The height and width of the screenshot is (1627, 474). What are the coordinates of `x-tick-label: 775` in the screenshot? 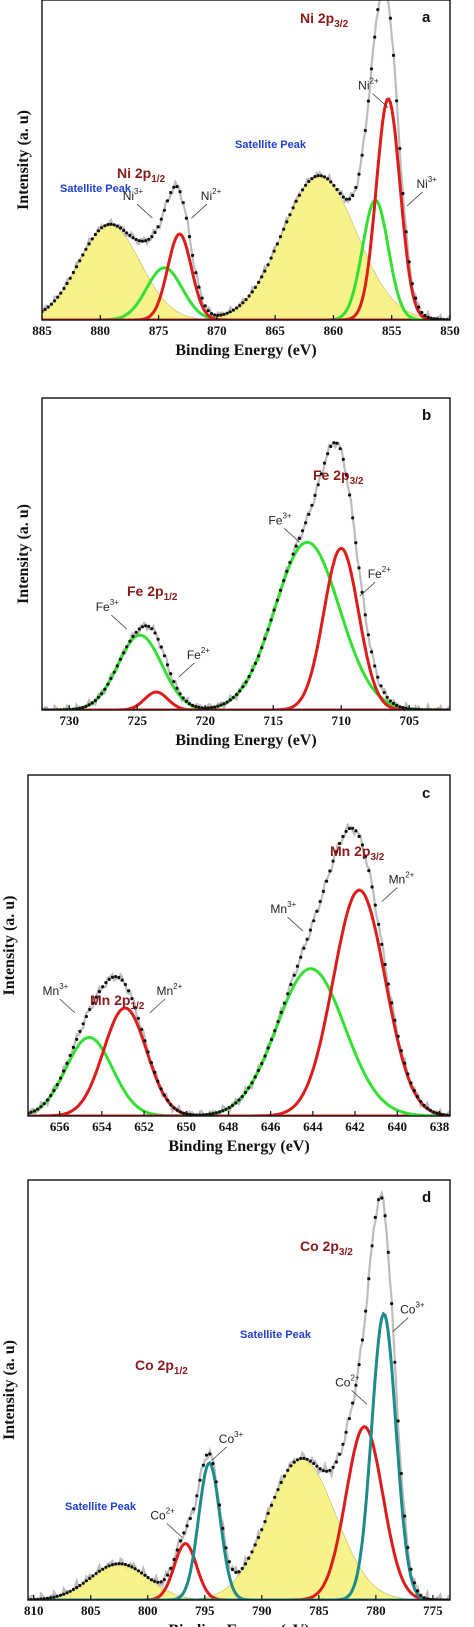 It's located at (433, 1610).